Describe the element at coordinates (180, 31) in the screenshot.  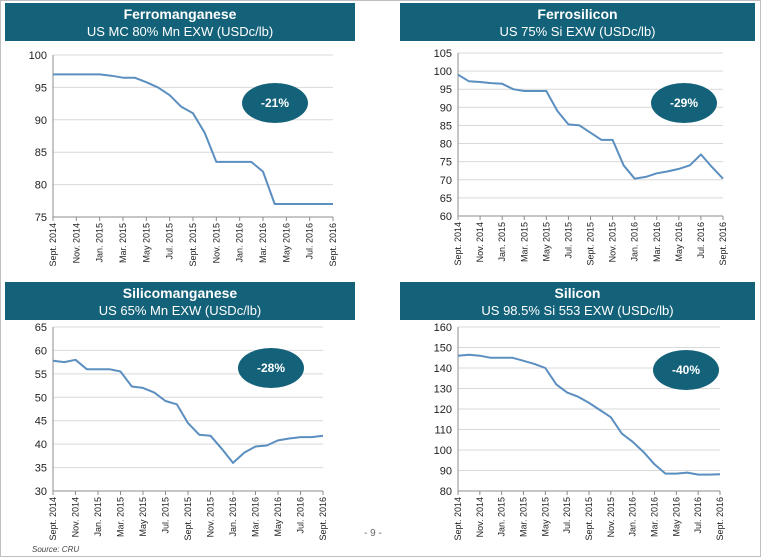
I see `chart-subtitle: US MC 80% Mn EXW (USDc/lb)` at that location.